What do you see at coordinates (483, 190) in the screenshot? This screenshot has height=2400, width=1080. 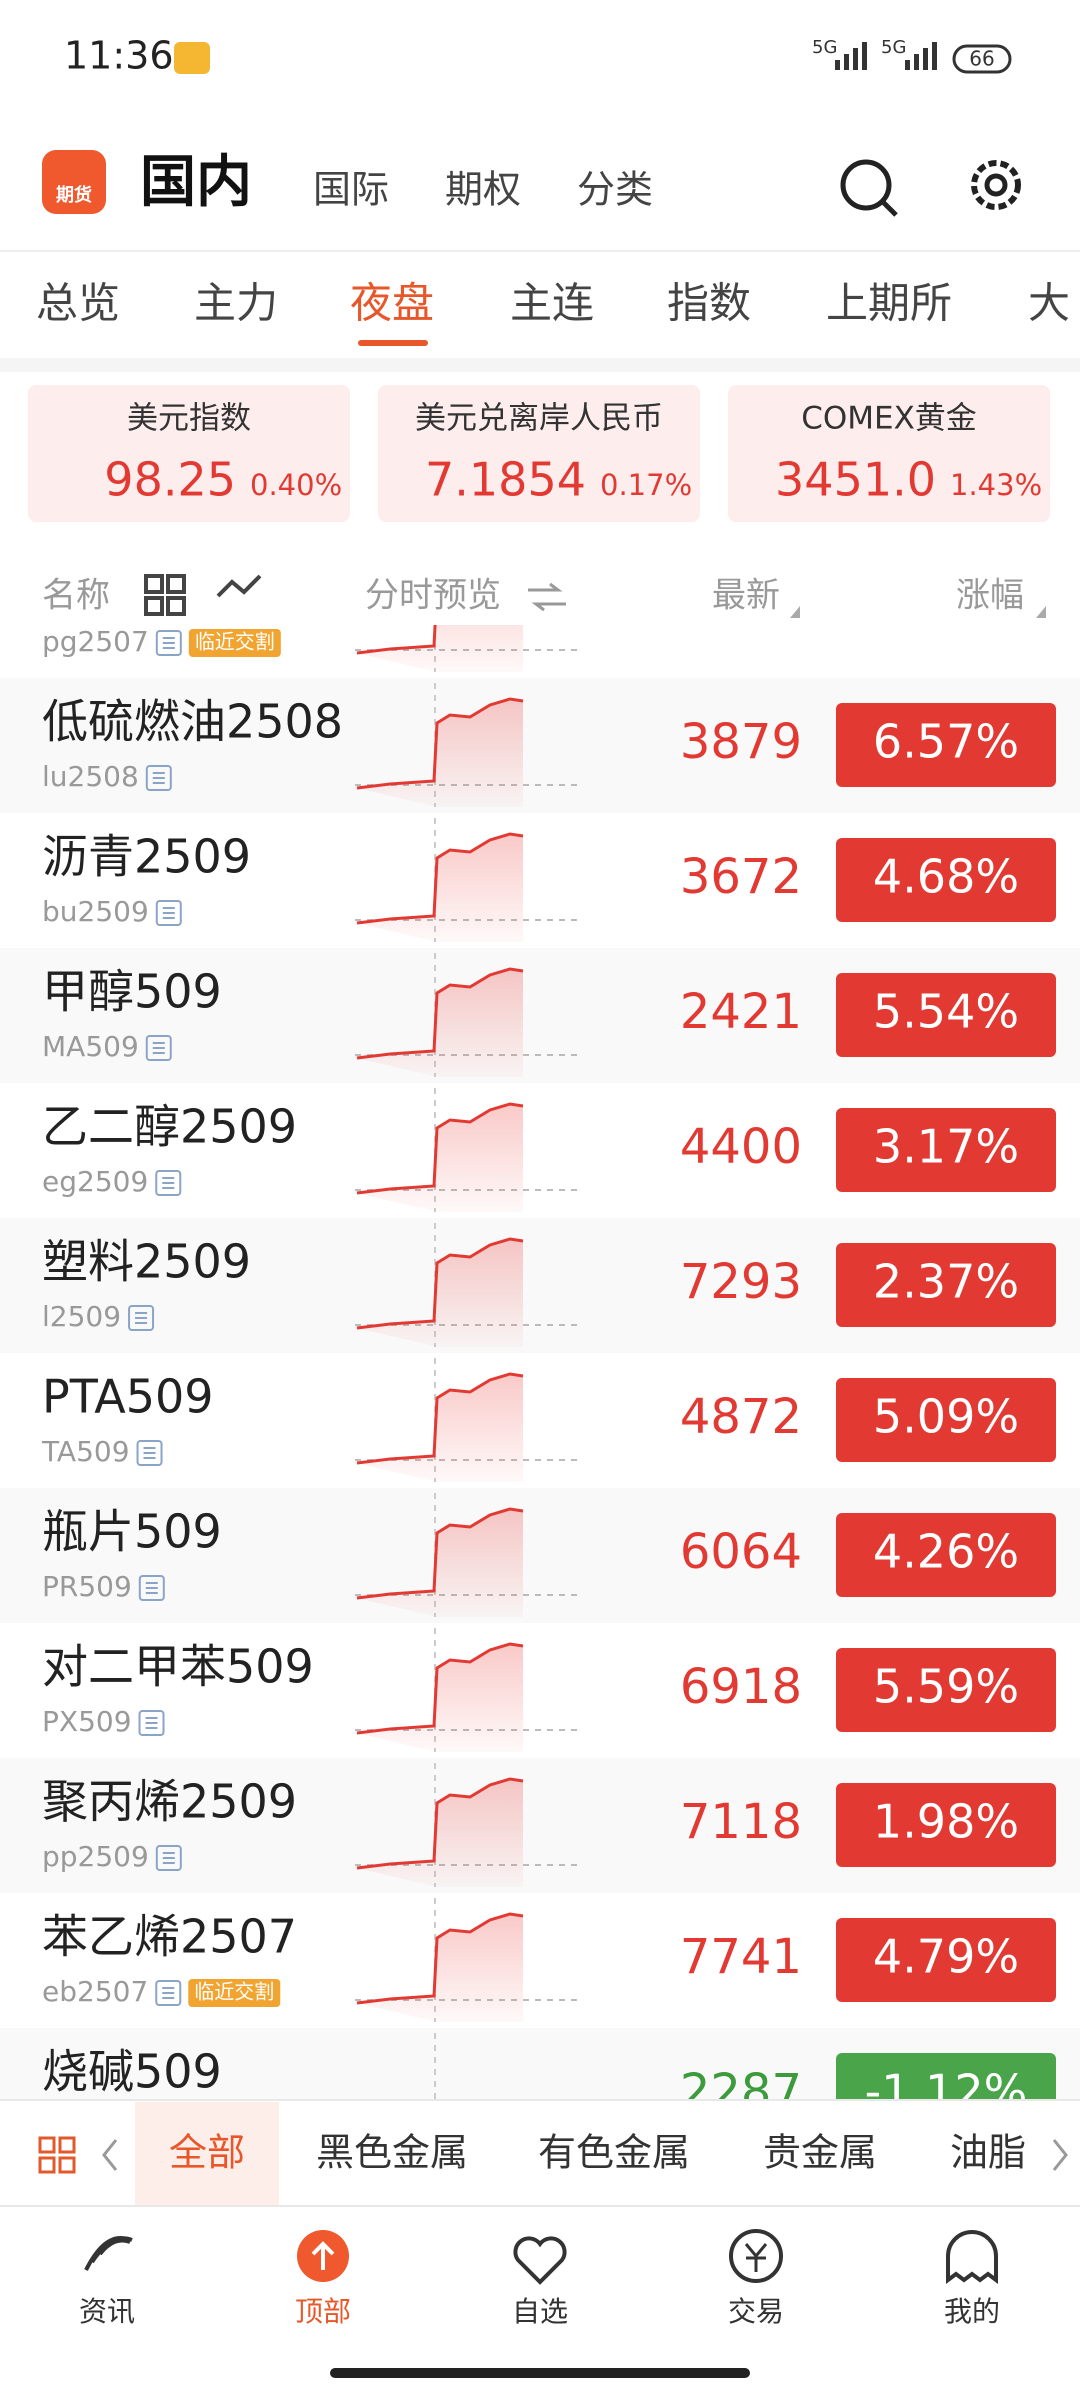 I see `header-tab: 期权` at bounding box center [483, 190].